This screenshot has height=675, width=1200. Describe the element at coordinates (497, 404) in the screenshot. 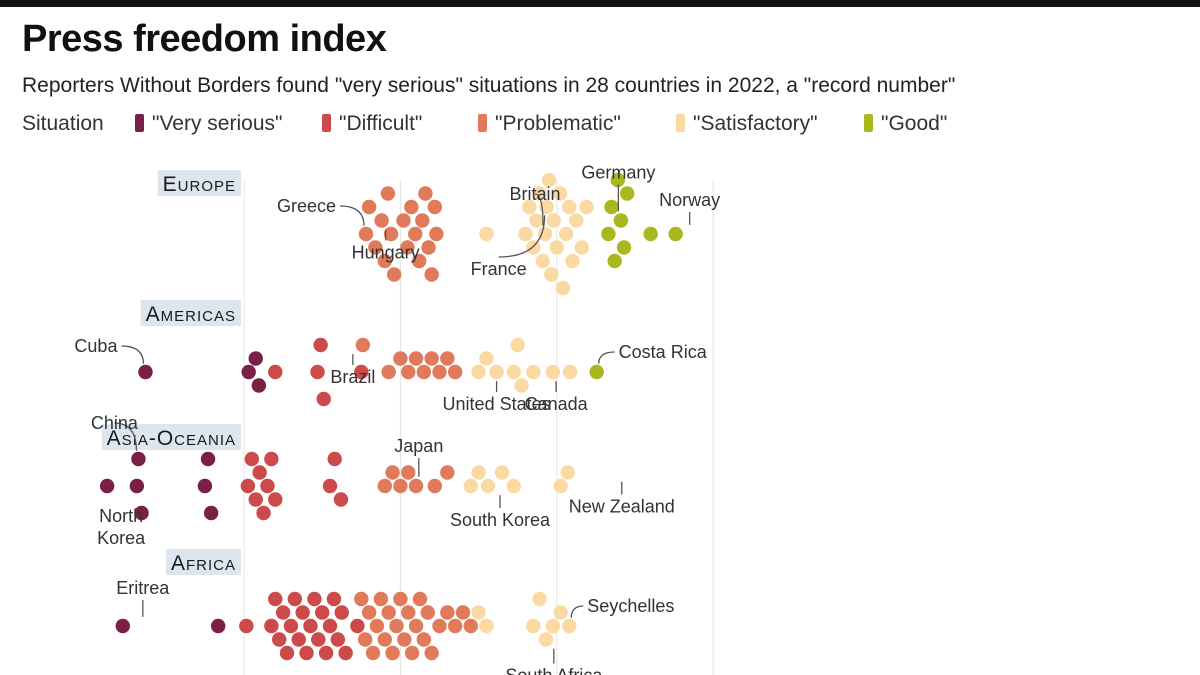

I see `annotation-united-states: United States` at that location.